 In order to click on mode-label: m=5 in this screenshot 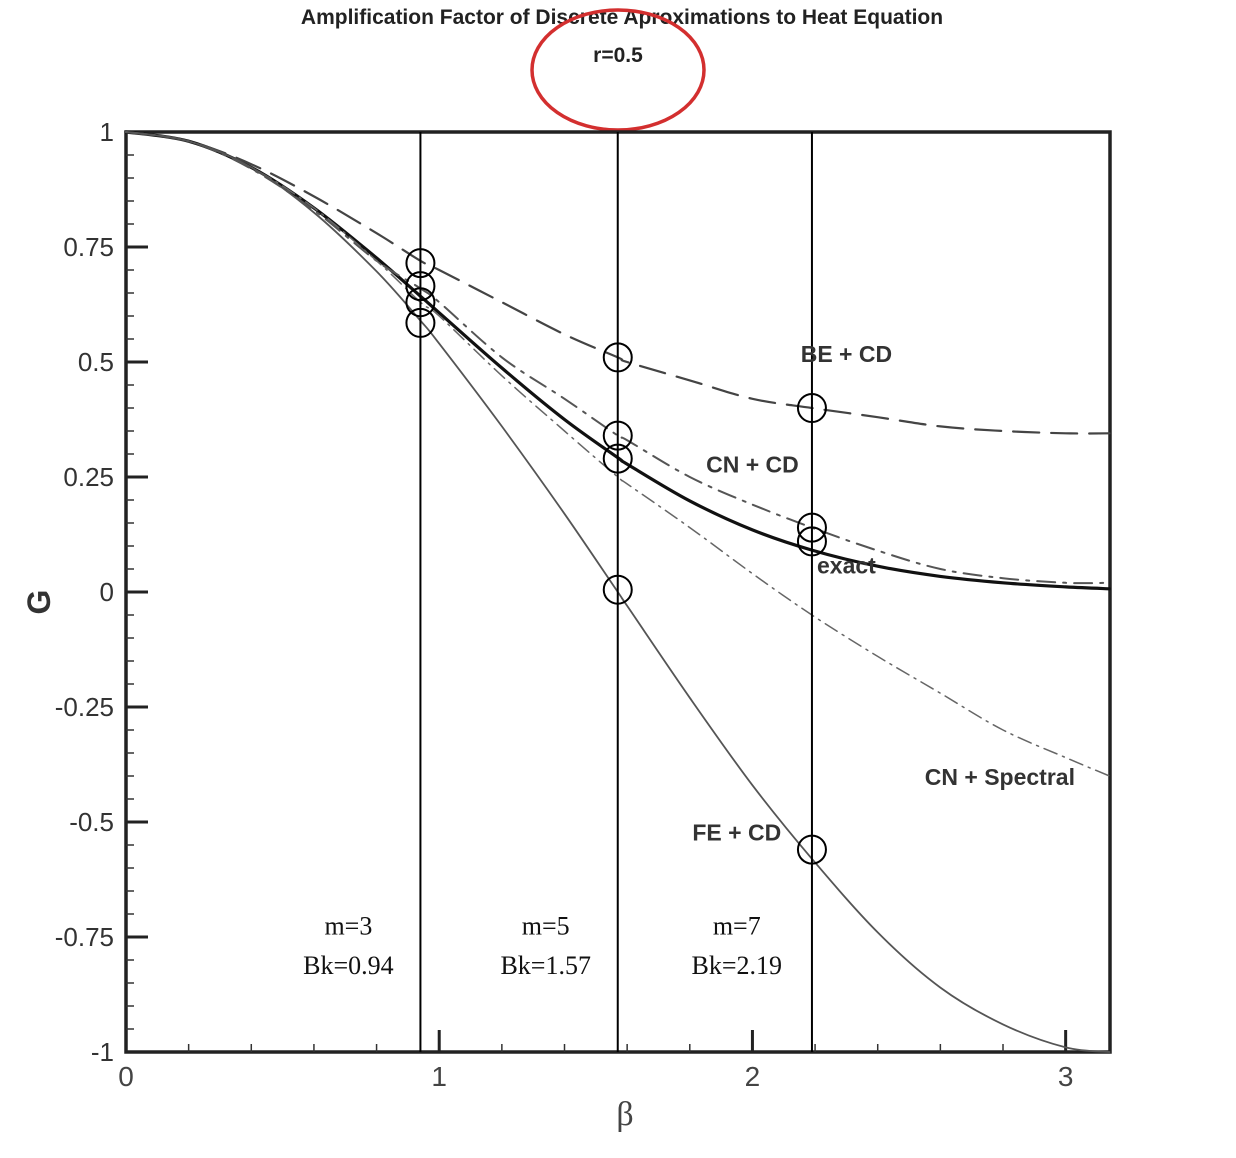, I will do `click(546, 926)`.